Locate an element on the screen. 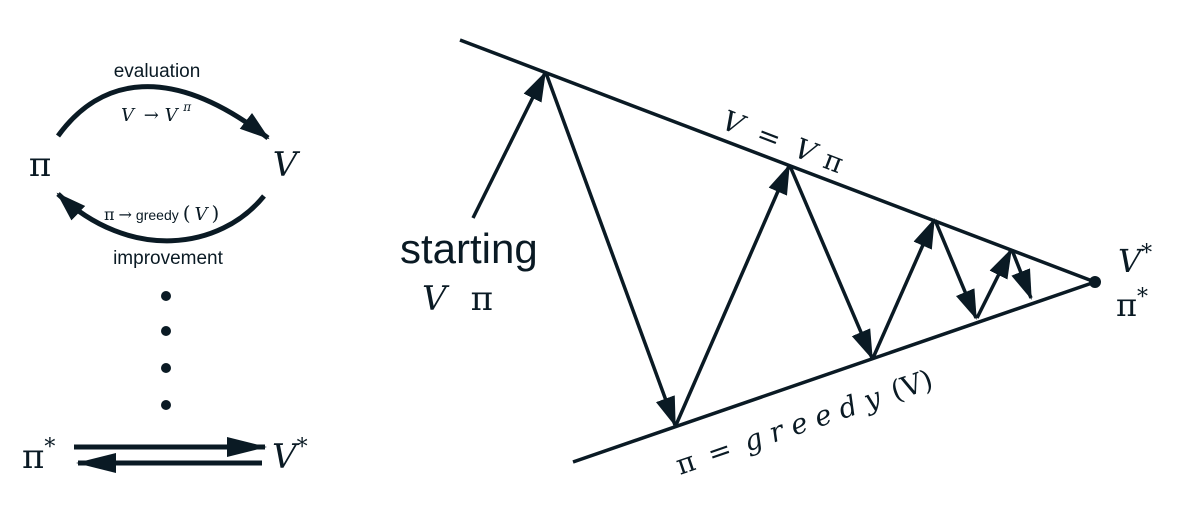 Image resolution: width=1195 pixels, height=521 pixels. optimal-policy-symbol: π* is located at coordinates (38, 456).